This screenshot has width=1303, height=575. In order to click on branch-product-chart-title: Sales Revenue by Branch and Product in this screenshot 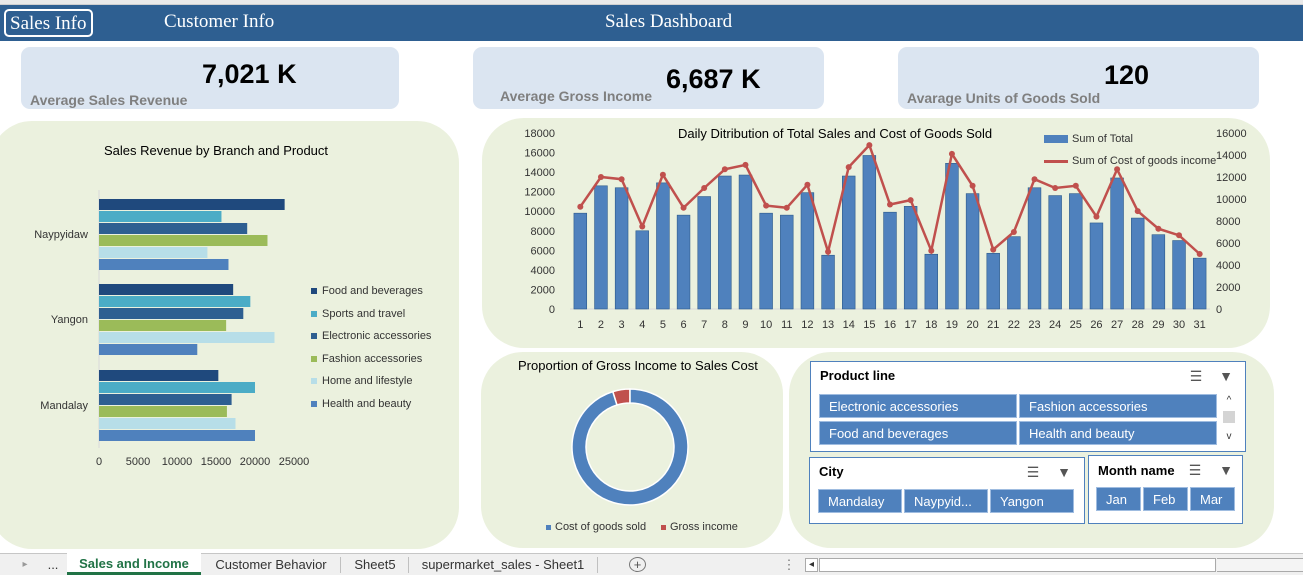, I will do `click(216, 150)`.